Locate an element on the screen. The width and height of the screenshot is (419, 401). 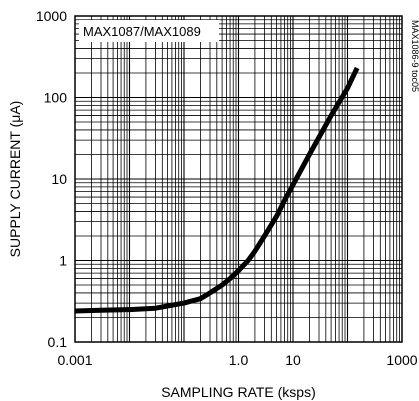
y-tick-label: 100 is located at coordinates (56, 98).